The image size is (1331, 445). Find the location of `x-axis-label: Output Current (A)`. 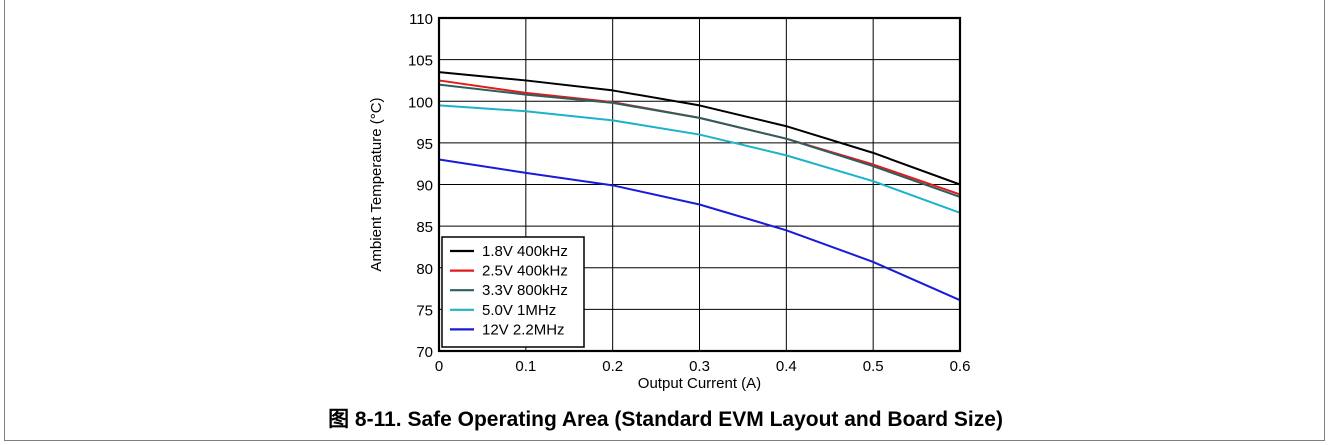

x-axis-label: Output Current (A) is located at coordinates (699, 383).